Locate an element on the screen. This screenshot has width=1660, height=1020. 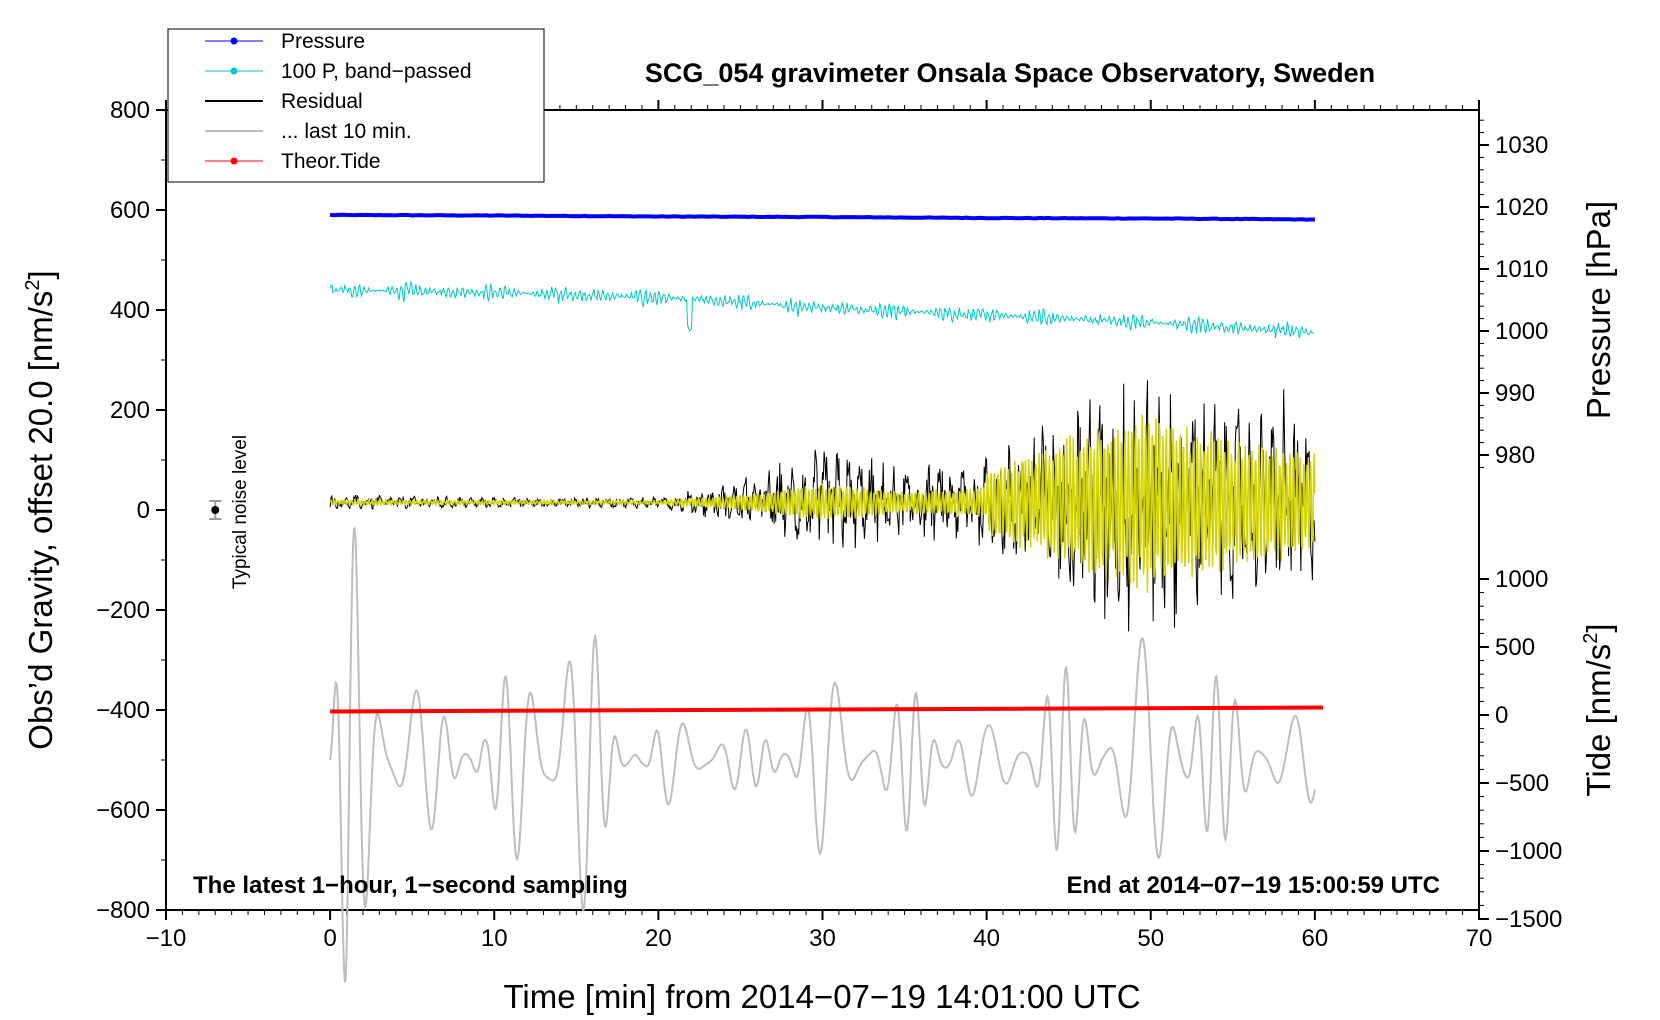
series-residual-filtered is located at coordinates (822, 503).